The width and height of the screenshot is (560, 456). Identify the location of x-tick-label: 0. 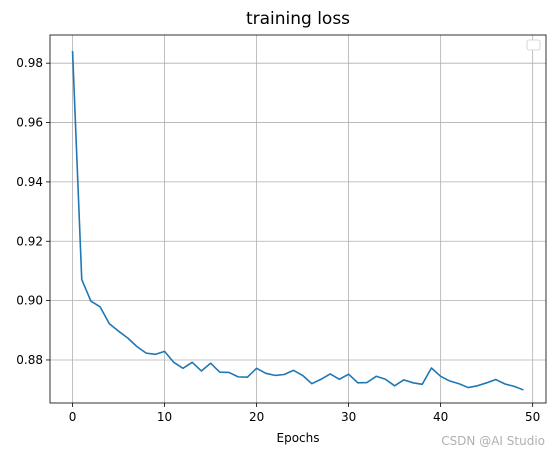
(73, 417).